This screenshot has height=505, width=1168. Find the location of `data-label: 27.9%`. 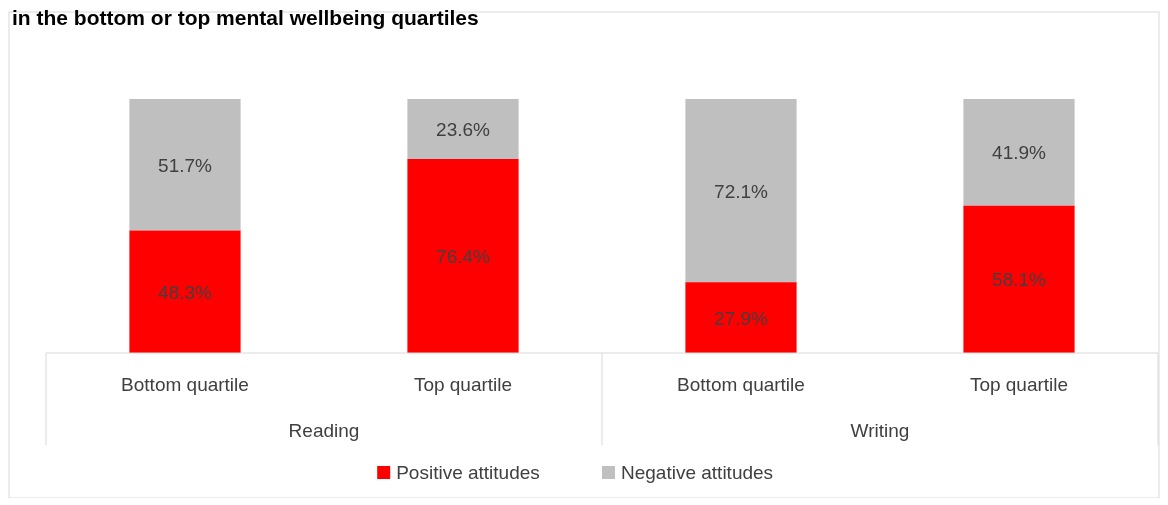

data-label: 27.9% is located at coordinates (741, 318).